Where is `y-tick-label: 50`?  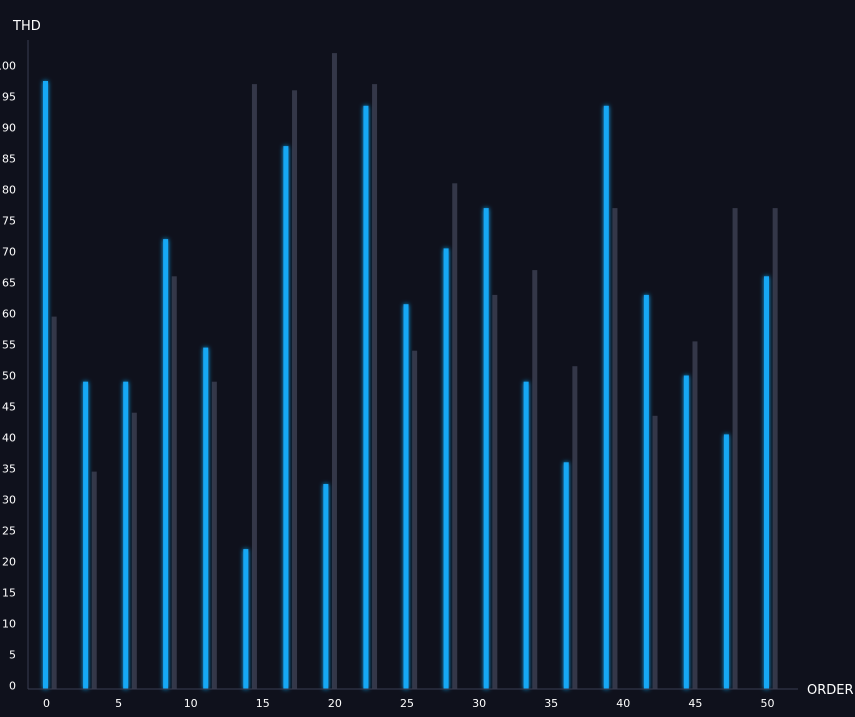 y-tick-label: 50 is located at coordinates (9, 376).